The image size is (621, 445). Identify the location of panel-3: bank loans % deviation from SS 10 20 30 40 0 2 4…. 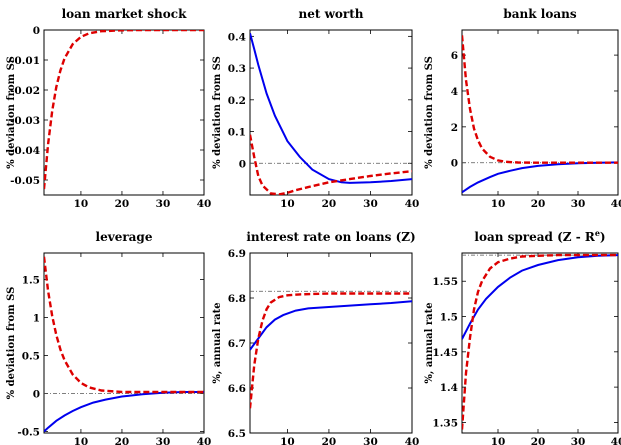
(522, 108).